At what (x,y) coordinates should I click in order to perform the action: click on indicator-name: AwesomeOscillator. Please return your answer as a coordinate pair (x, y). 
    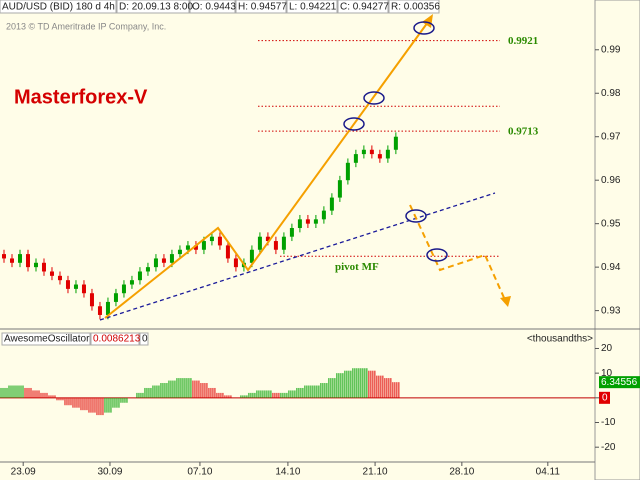
    Looking at the image, I should click on (47, 339).